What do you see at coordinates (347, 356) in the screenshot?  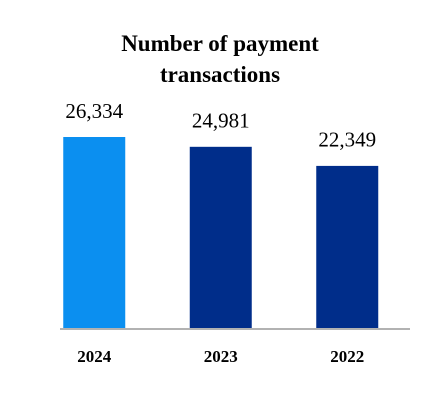 I see `x-tick-label: 2022` at bounding box center [347, 356].